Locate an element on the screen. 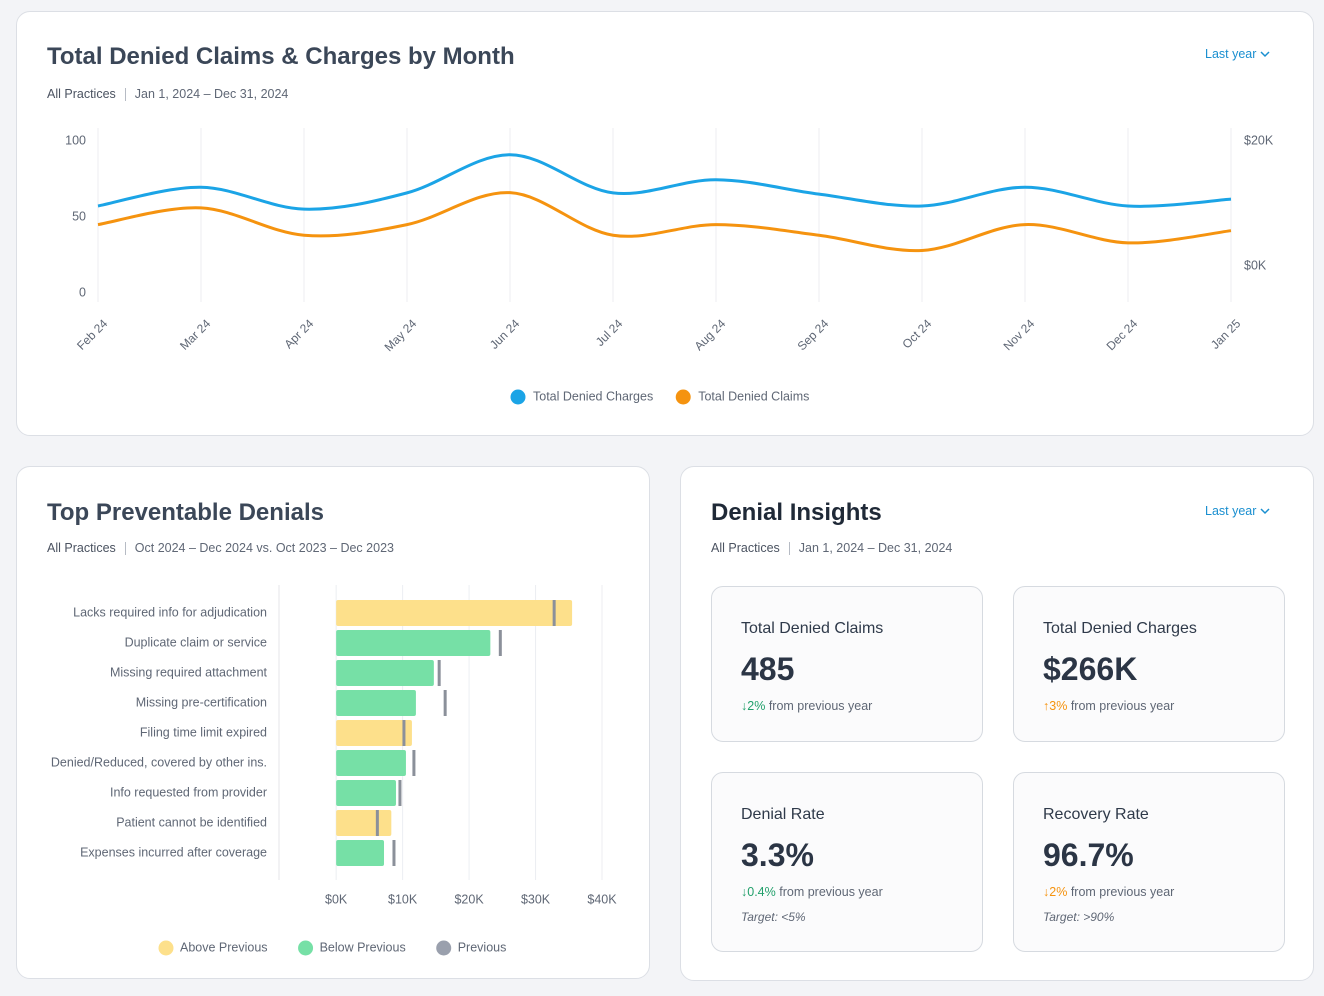  x-tick-label: $40K is located at coordinates (602, 899).